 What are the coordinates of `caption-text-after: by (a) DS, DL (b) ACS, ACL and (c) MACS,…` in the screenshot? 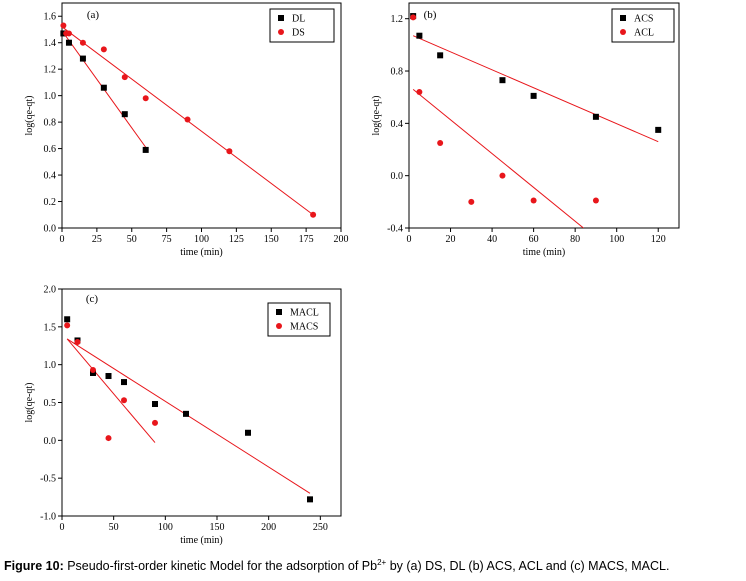 It's located at (528, 566).